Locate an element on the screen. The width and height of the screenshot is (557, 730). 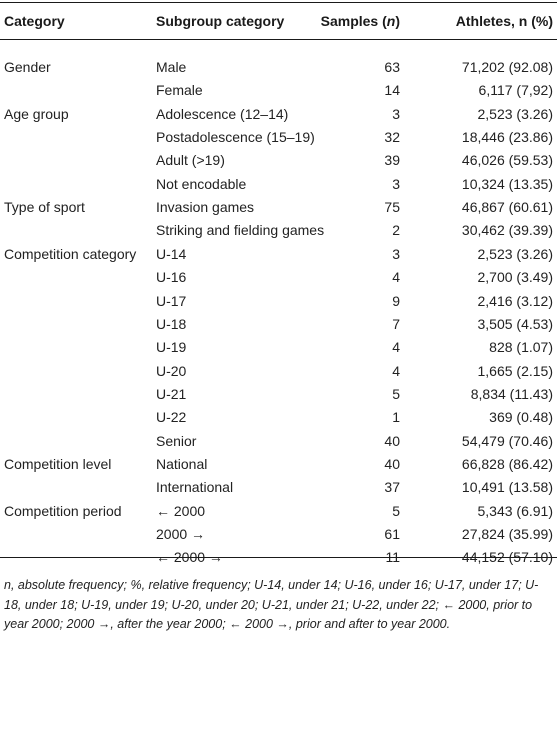
cell-category: Competition category is located at coordinates (70, 254).